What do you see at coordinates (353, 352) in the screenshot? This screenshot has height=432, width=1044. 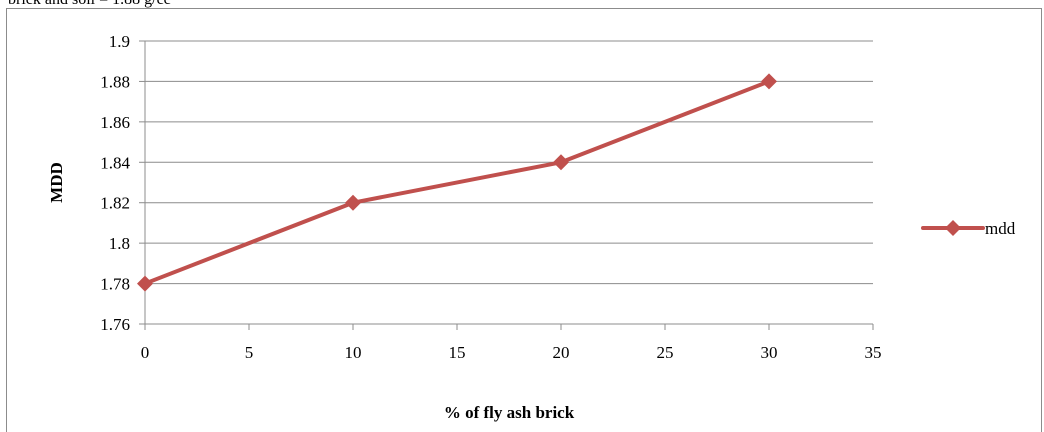 I see `x-tick-label: 10` at bounding box center [353, 352].